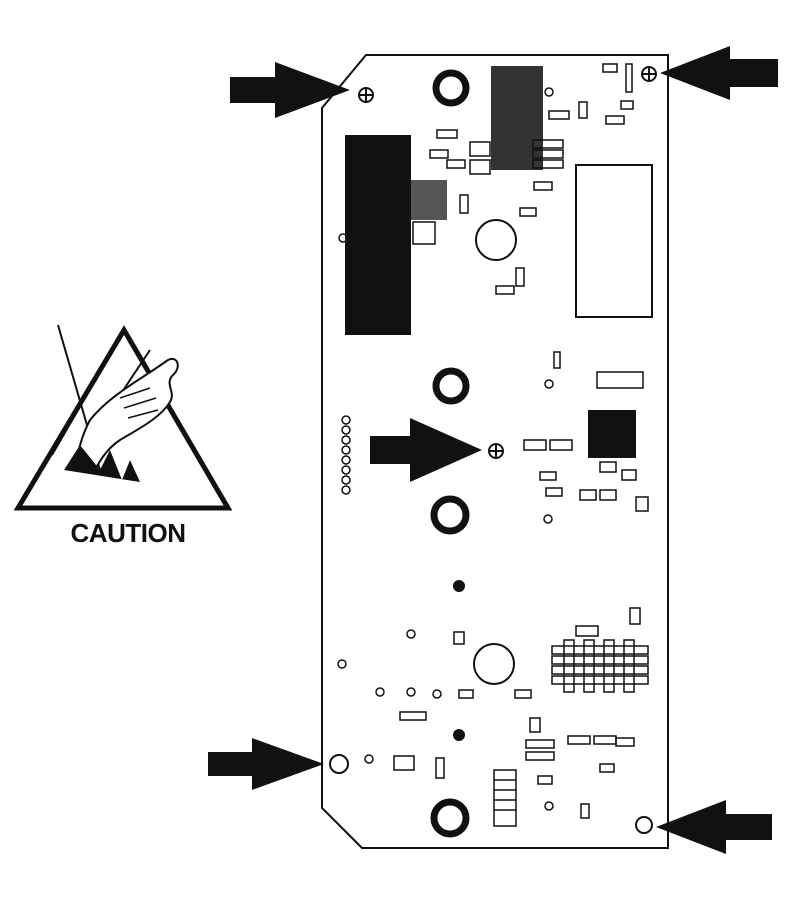  Describe the element at coordinates (614, 241) in the screenshot. I see `display-window` at that location.